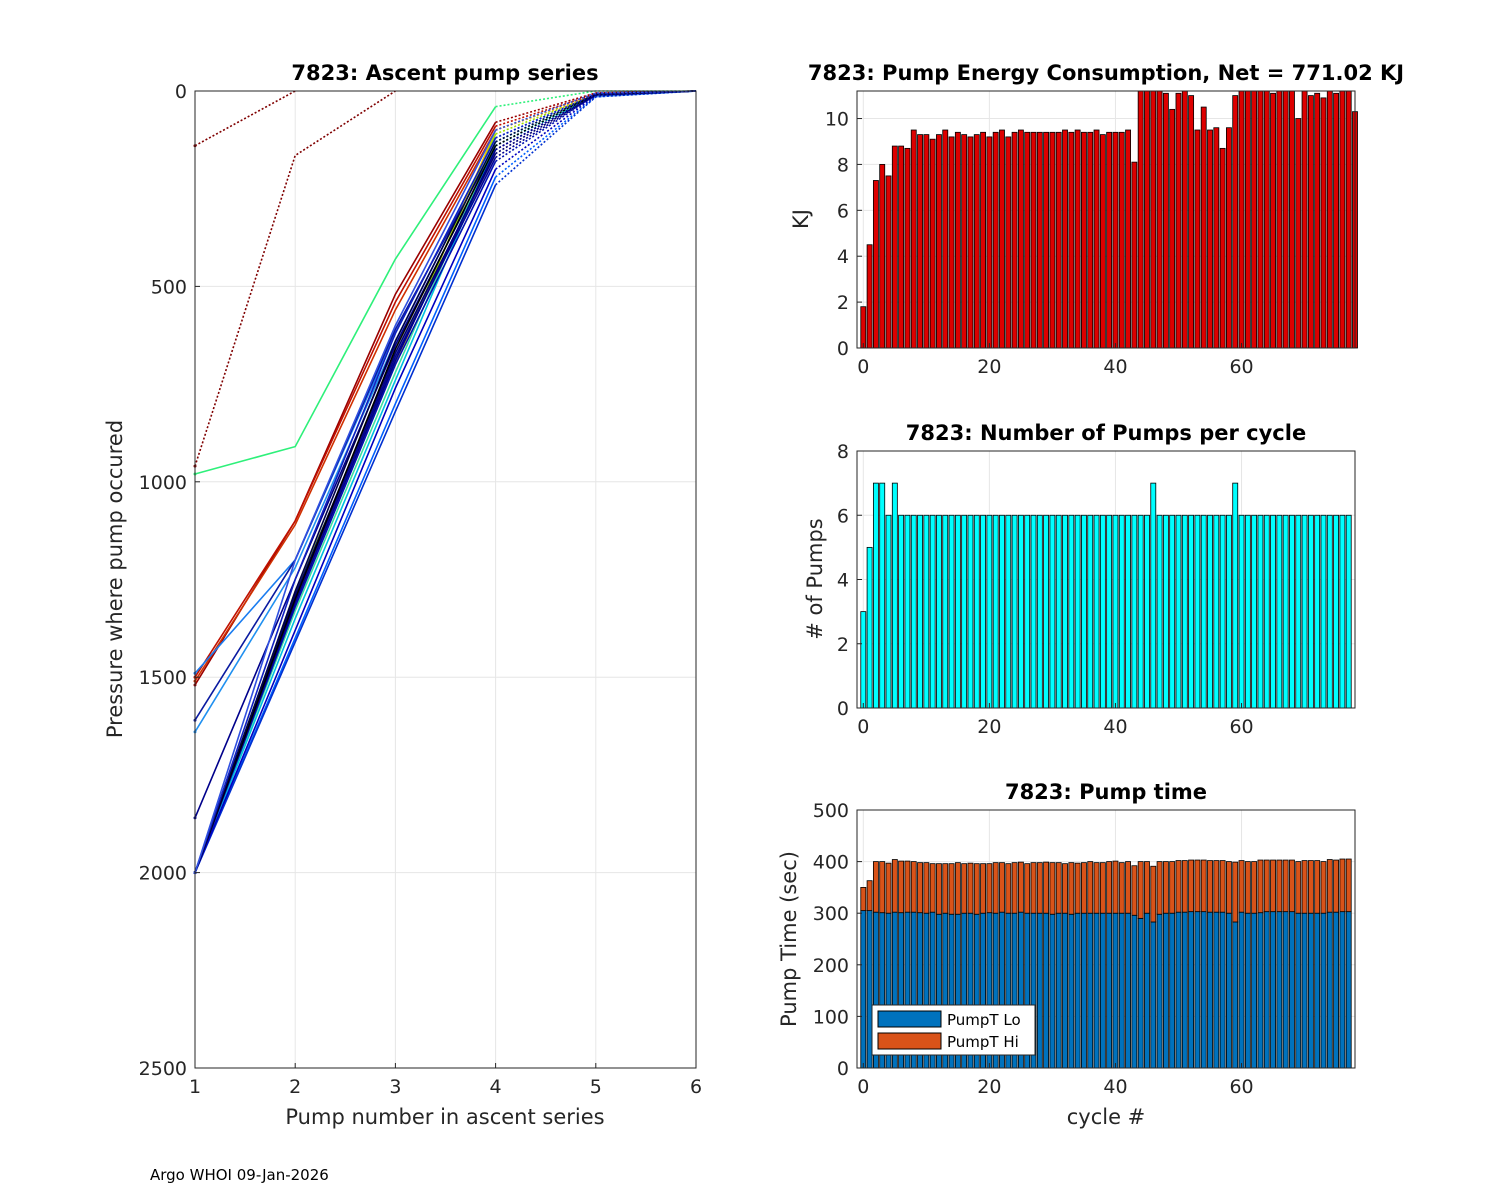 This screenshot has height=1200, width=1500. I want to click on pumps-chart-title: 7823: Number of Pumps per cycle, so click(1106, 433).